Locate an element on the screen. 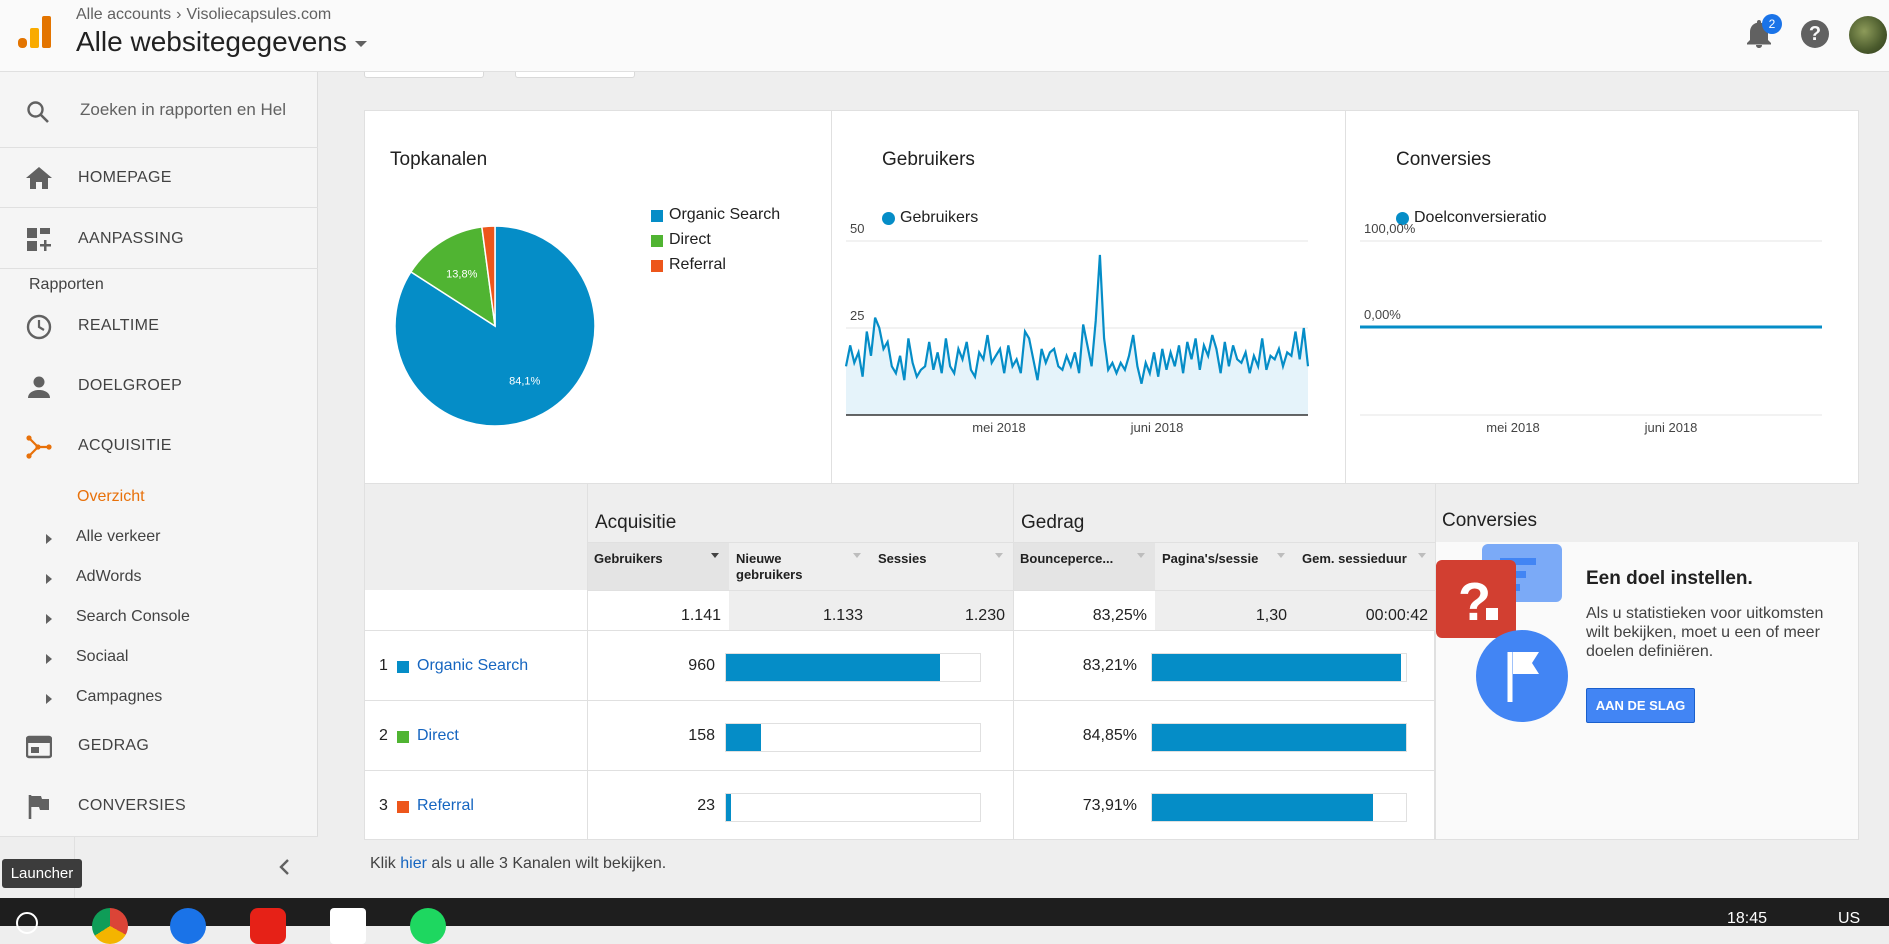 Image resolution: width=1889 pixels, height=944 pixels. nav-sub-social: Sociaal is located at coordinates (176, 663).